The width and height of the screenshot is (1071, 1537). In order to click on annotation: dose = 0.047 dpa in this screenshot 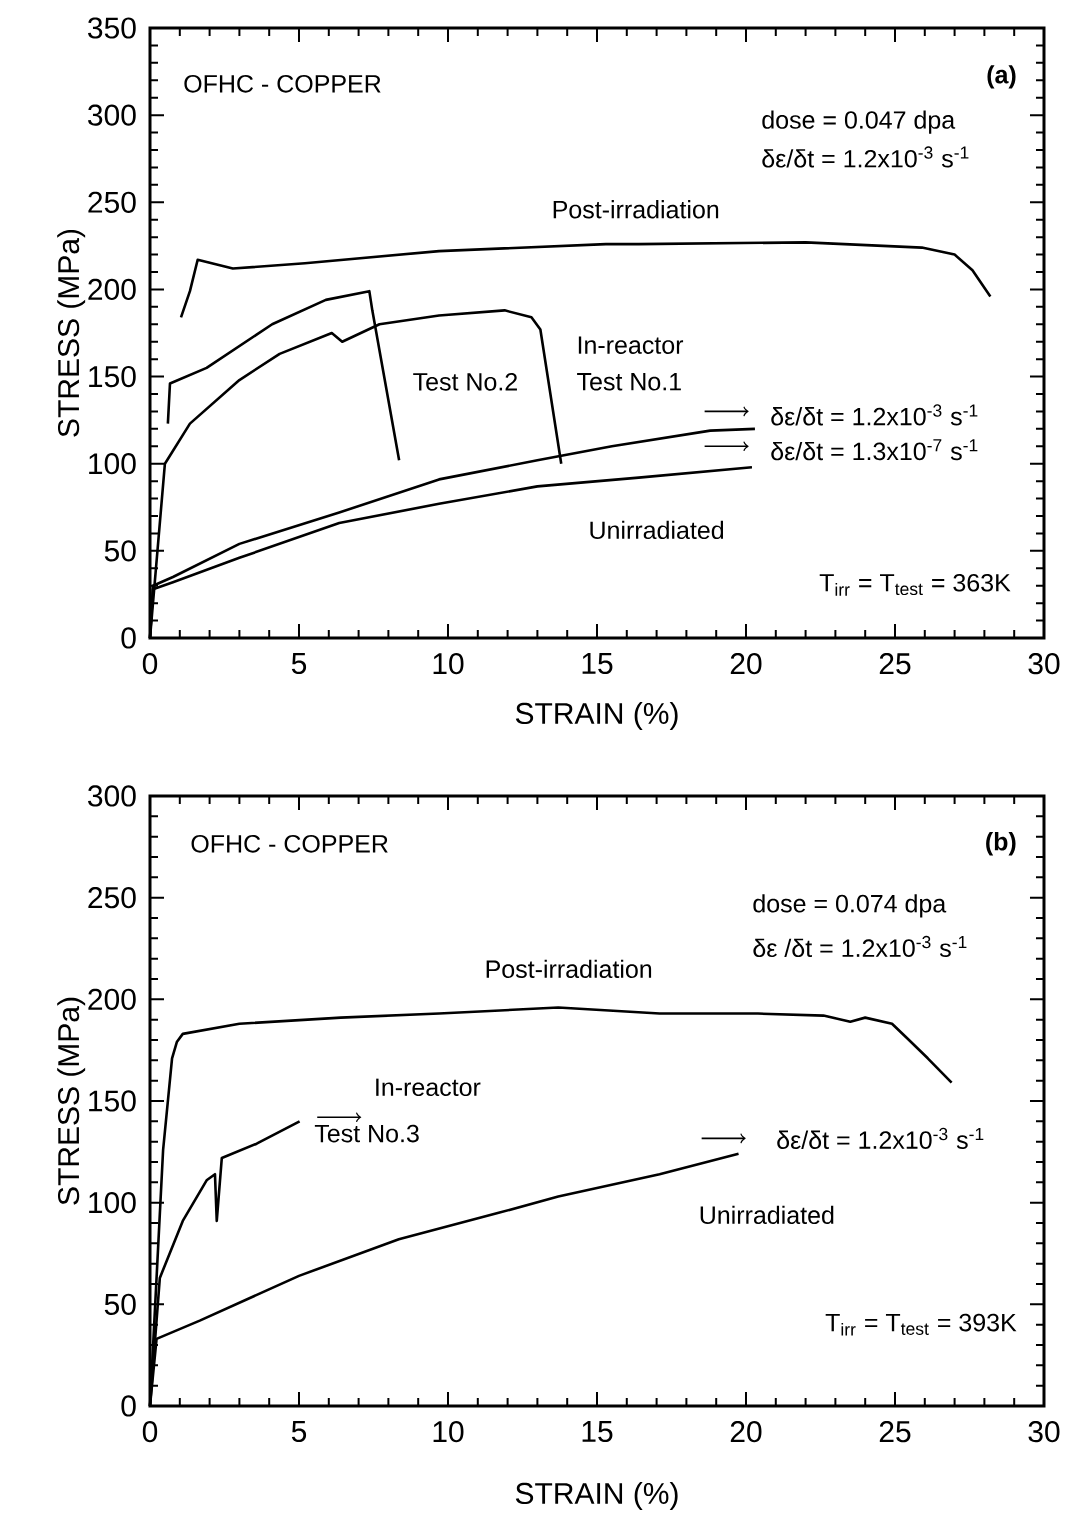, I will do `click(859, 122)`.